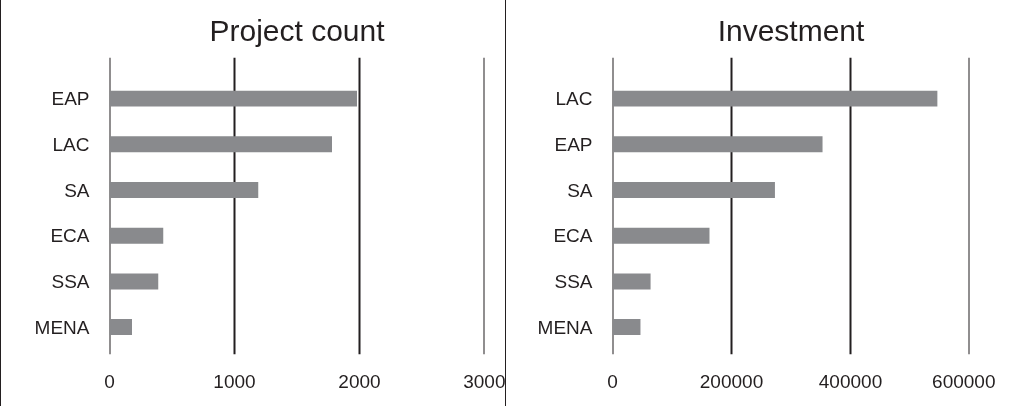 This screenshot has height=406, width=1011. What do you see at coordinates (731, 381) in the screenshot?
I see `x-tick-label: 200000` at bounding box center [731, 381].